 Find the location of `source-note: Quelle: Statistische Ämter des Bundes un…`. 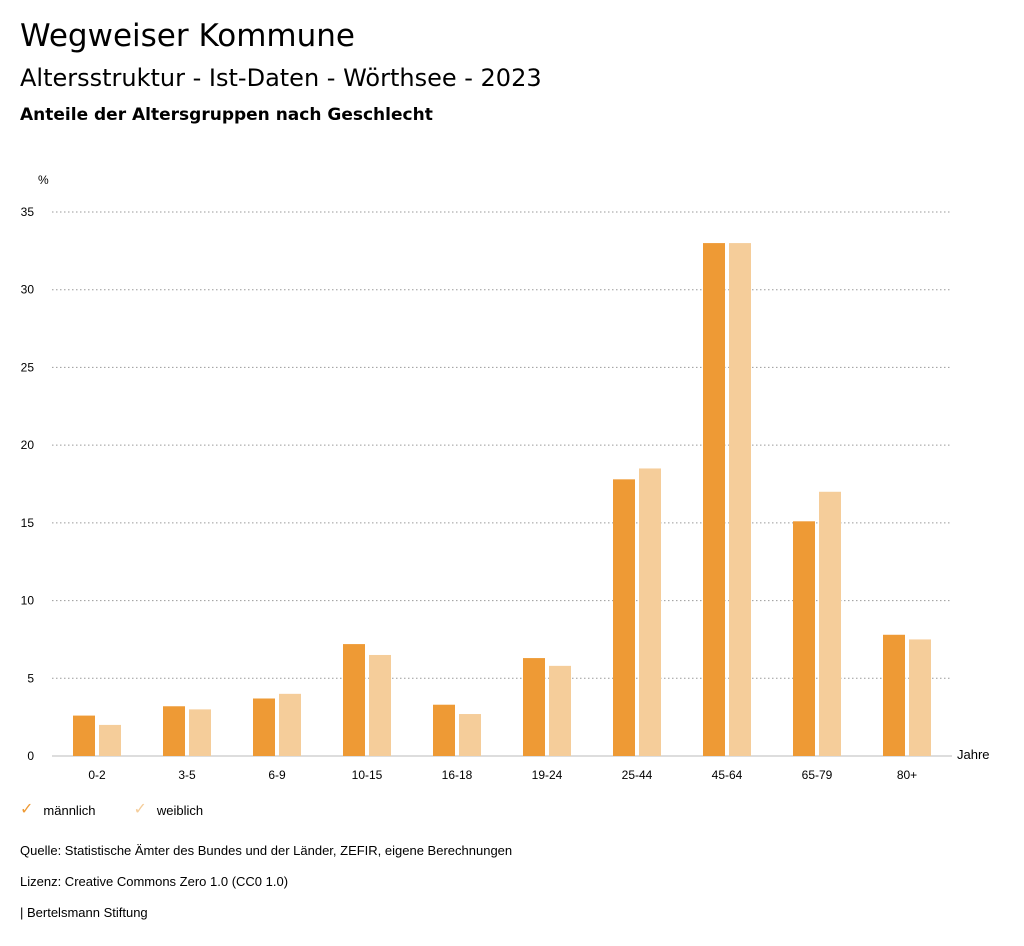

source-note: Quelle: Statistische Ämter des Bundes un… is located at coordinates (266, 850).